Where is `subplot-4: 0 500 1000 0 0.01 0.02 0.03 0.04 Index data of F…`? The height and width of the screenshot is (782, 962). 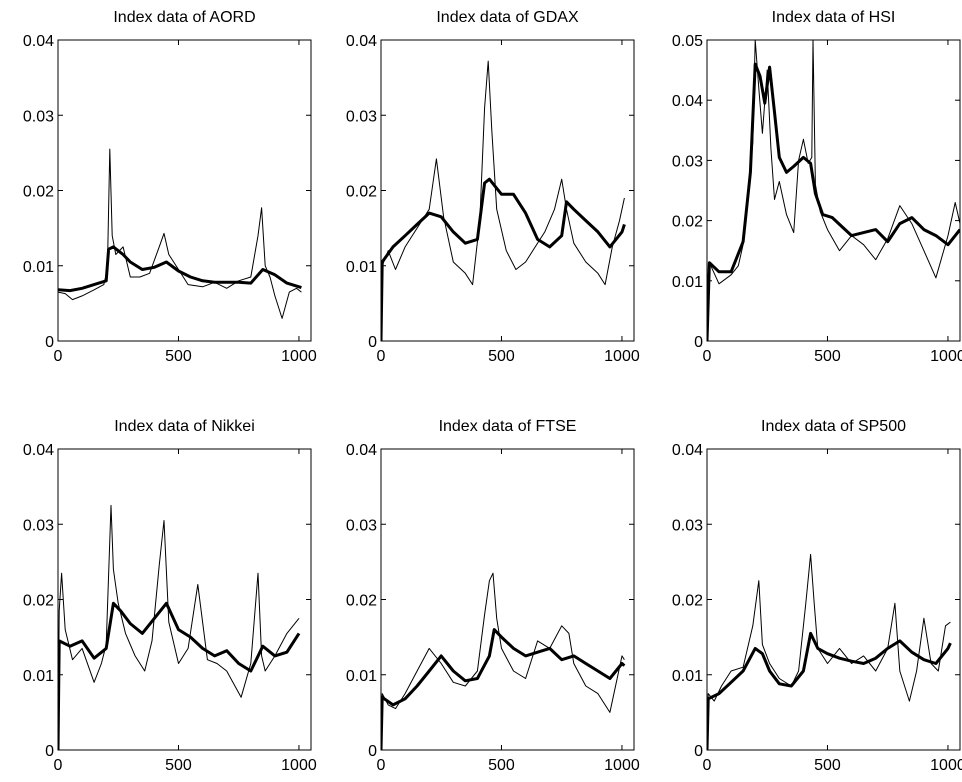
subplot-4: 0 500 1000 0 0.01 0.02 0.03 0.04 Index data of F… is located at coordinates (493, 596).